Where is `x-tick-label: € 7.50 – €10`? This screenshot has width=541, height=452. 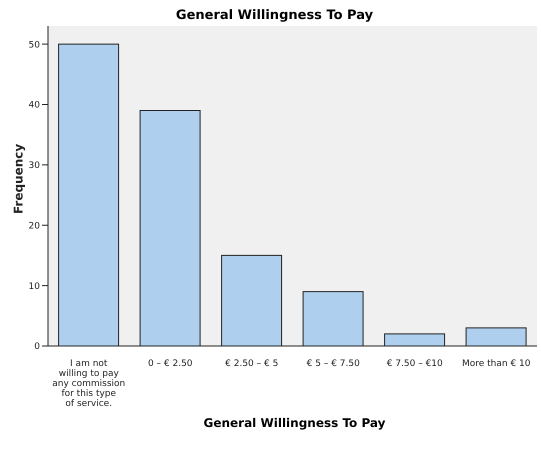
x-tick-label: € 7.50 – €10 is located at coordinates (415, 364).